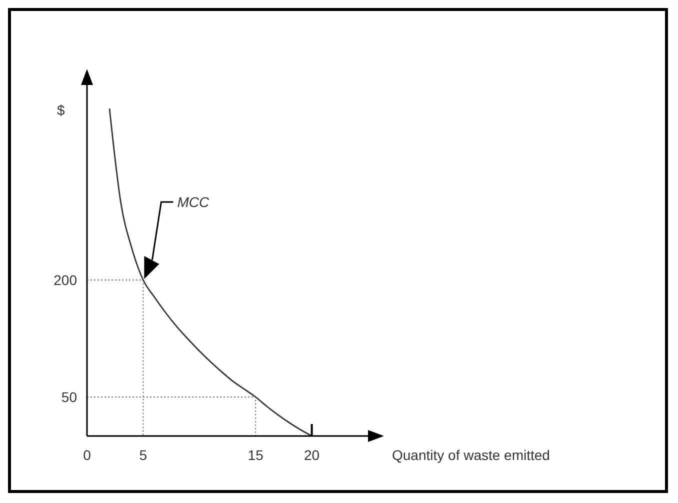  Describe the element at coordinates (61, 110) in the screenshot. I see `y-axis-title: $` at that location.